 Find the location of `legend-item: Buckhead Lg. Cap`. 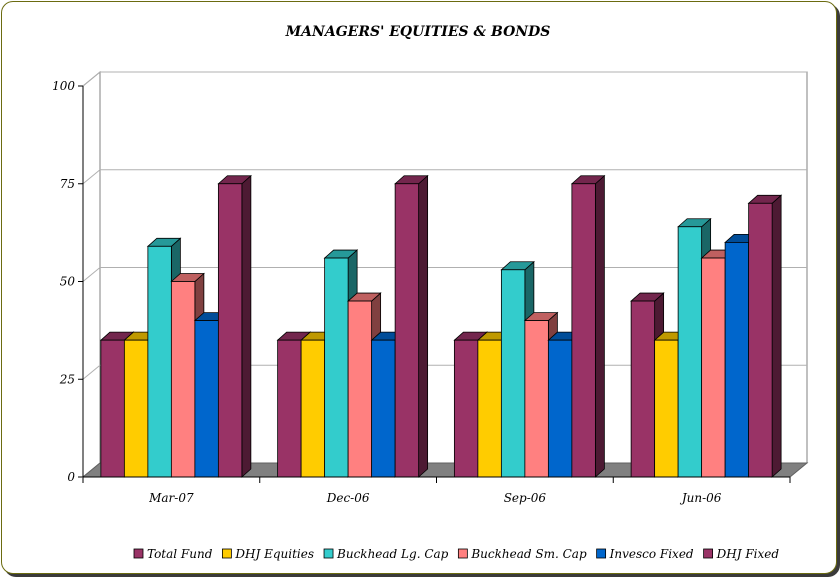

legend-item: Buckhead Lg. Cap is located at coordinates (386, 554).